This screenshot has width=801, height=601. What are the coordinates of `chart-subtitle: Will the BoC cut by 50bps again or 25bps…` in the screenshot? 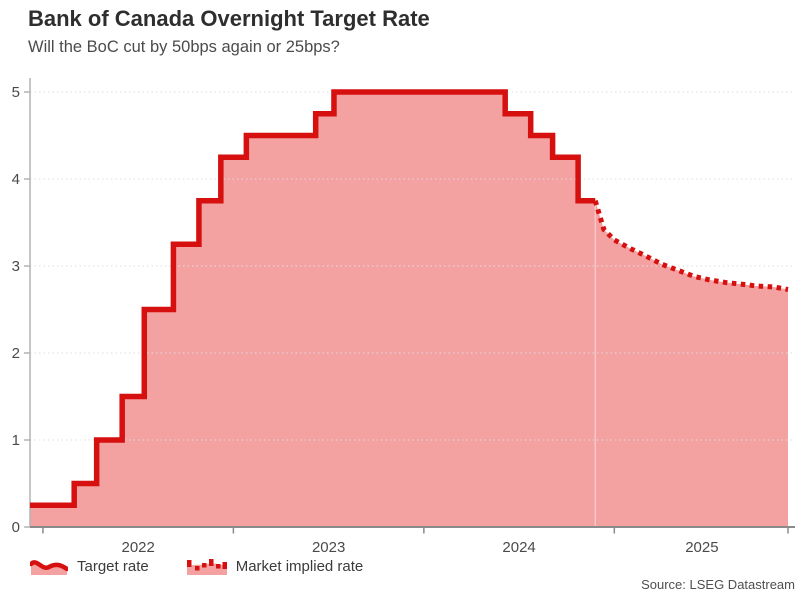 It's located at (184, 47).